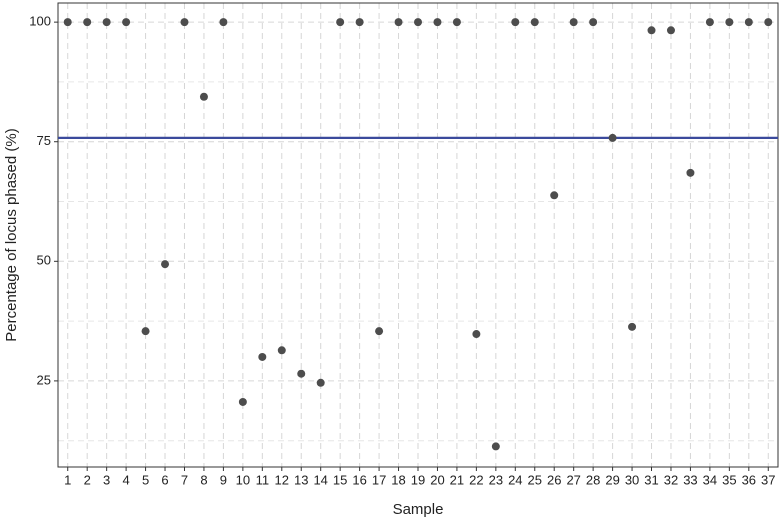  What do you see at coordinates (340, 479) in the screenshot?
I see `x-tick-label: 15` at bounding box center [340, 479].